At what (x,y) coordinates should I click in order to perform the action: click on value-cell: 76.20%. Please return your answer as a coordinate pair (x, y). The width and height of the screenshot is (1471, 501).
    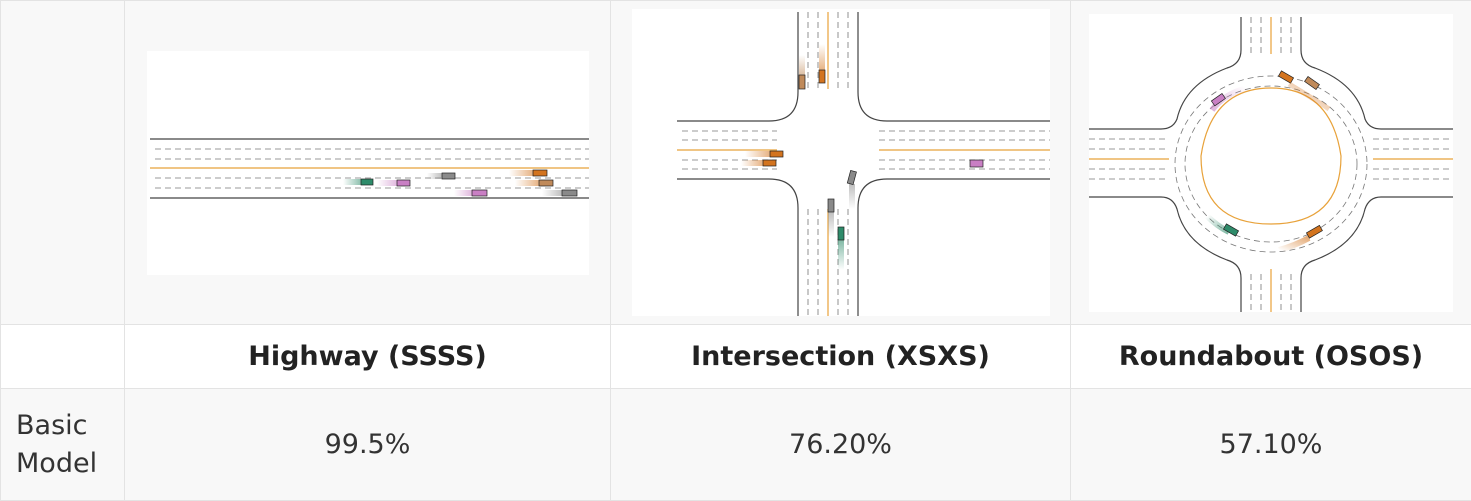
    Looking at the image, I should click on (841, 445).